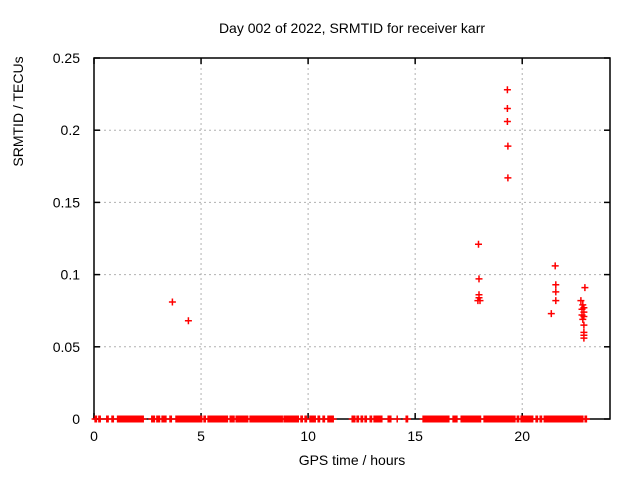  I want to click on y-tick-label: 0.05, so click(66, 347).